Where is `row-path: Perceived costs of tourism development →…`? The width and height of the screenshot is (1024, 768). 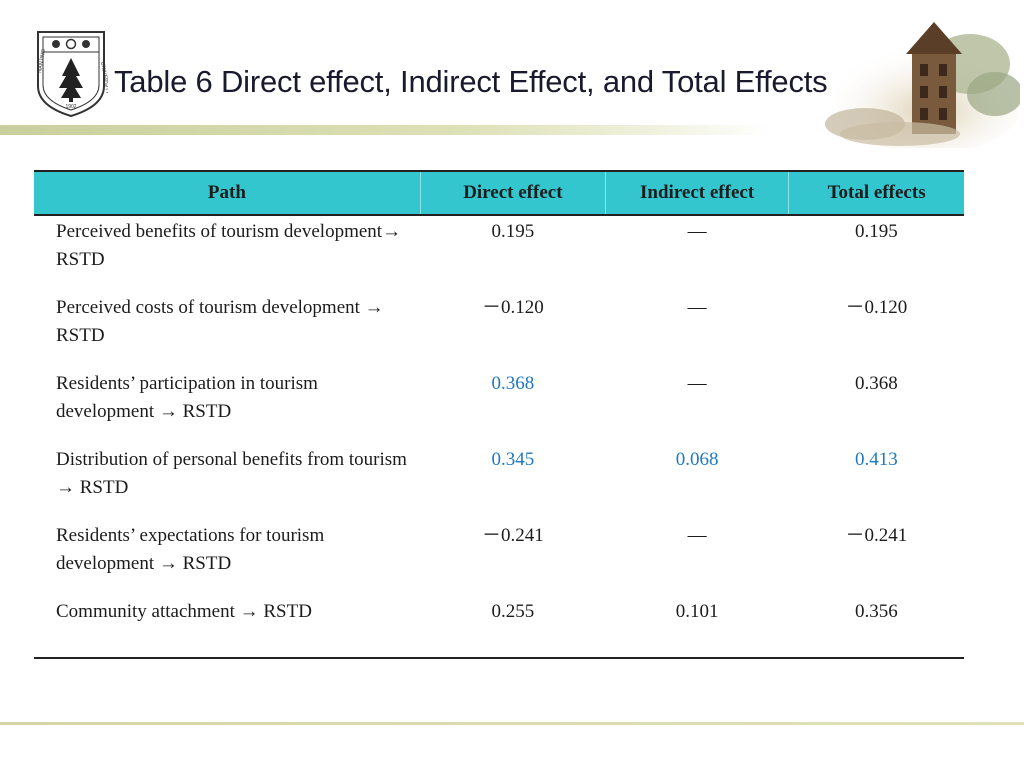 row-path: Perceived costs of tourism development →… is located at coordinates (220, 321).